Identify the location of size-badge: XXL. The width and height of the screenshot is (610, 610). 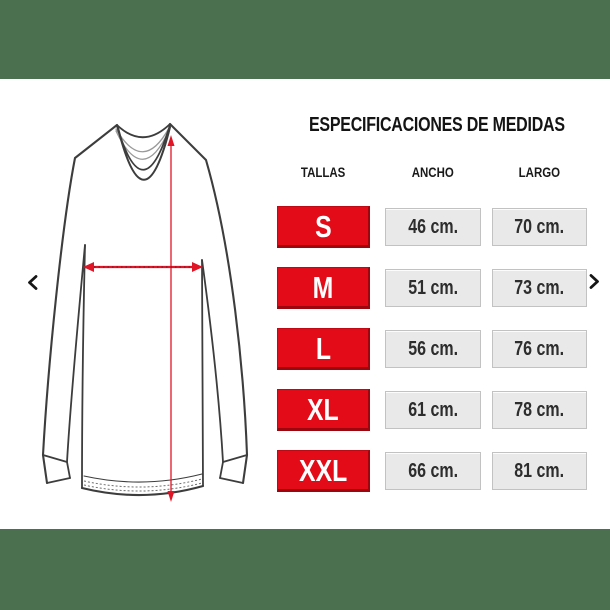
(323, 471).